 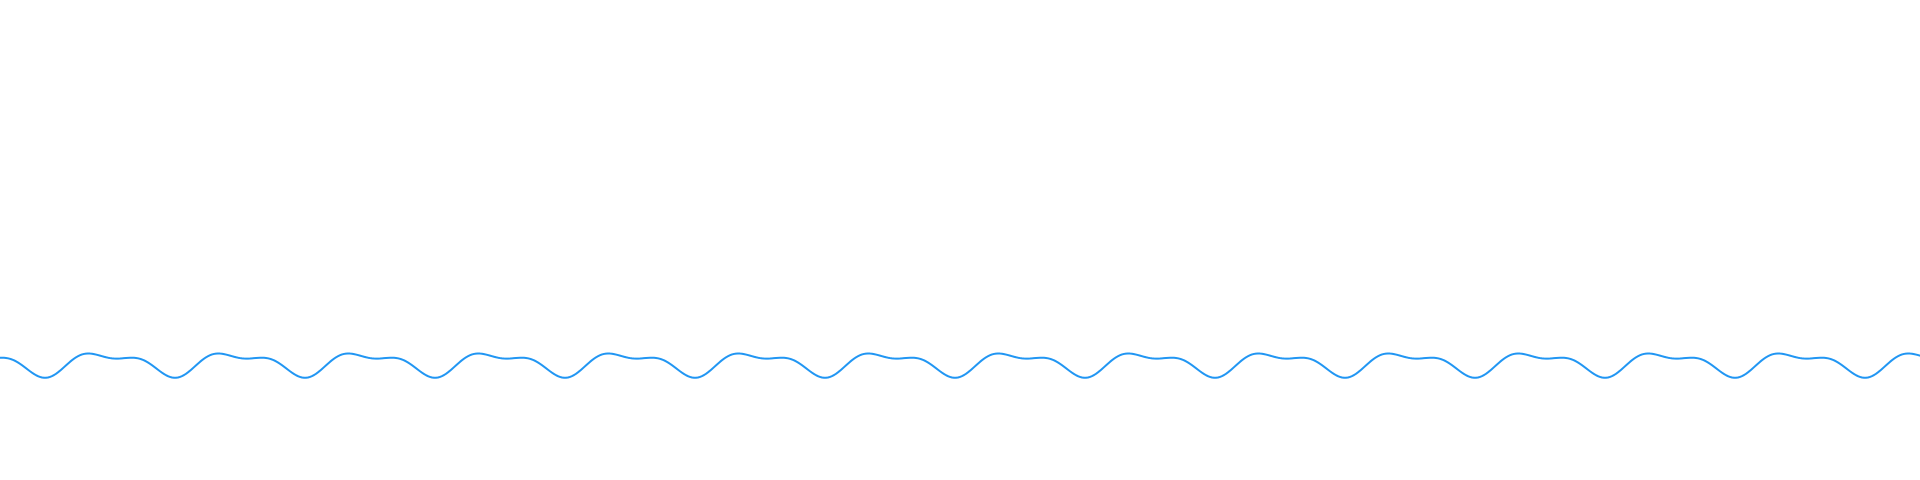 What do you see at coordinates (960, 365) in the screenshot?
I see `wave-line` at bounding box center [960, 365].